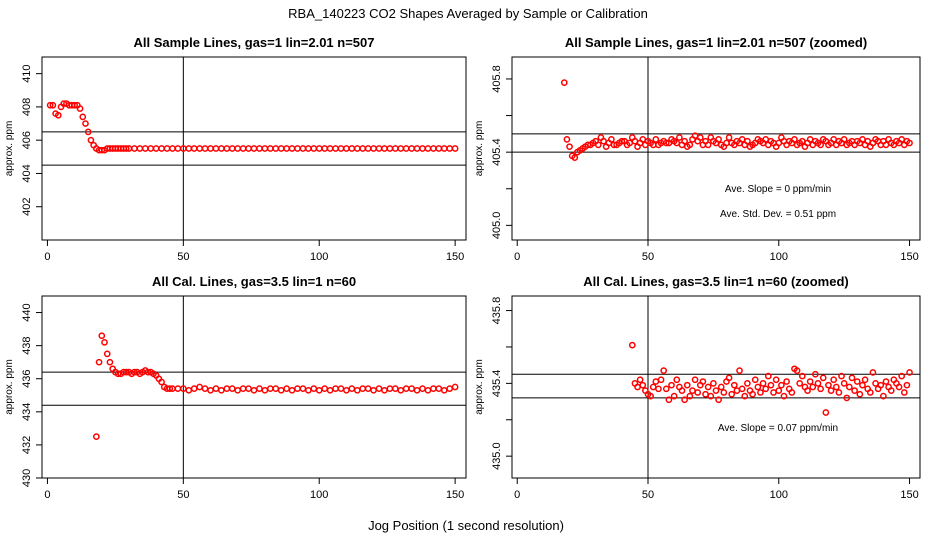 The image size is (936, 540). What do you see at coordinates (497, 311) in the screenshot?
I see `y-tick-label: 435.8` at bounding box center [497, 311].